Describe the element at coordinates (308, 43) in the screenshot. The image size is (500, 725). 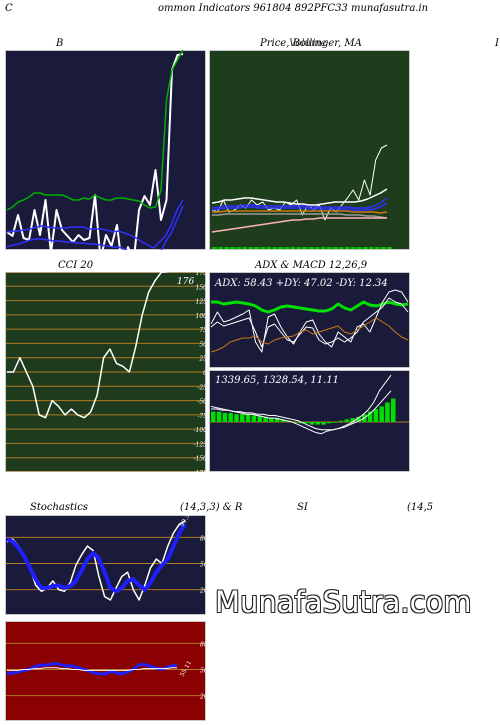
I see `price-ma-overlap: Volume` at that location.